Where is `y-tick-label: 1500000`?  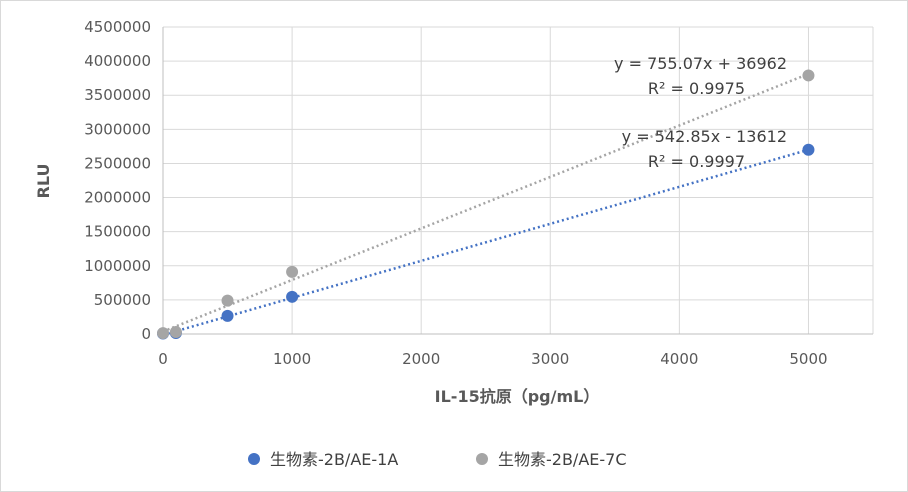
y-tick-label: 1500000 is located at coordinates (117, 232).